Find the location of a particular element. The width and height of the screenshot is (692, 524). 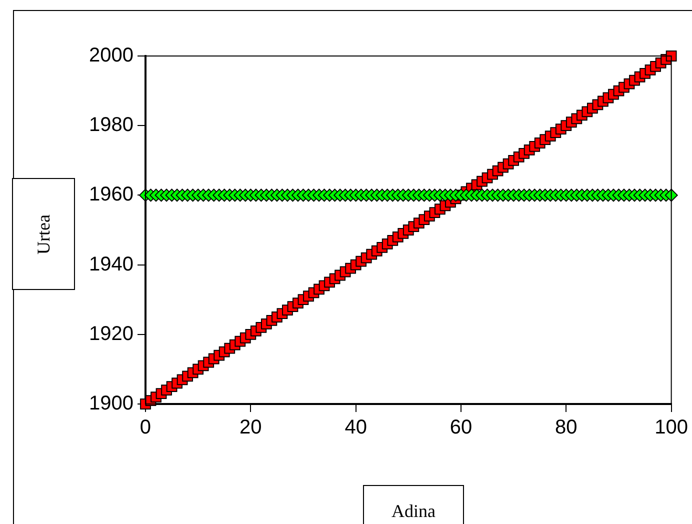

y-tick-label: 1940 is located at coordinates (111, 264).